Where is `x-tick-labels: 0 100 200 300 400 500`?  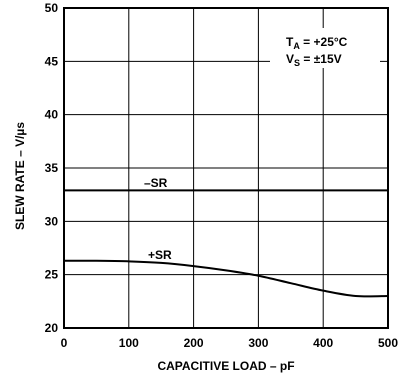 x-tick-labels: 0 100 200 300 400 500 is located at coordinates (230, 343).